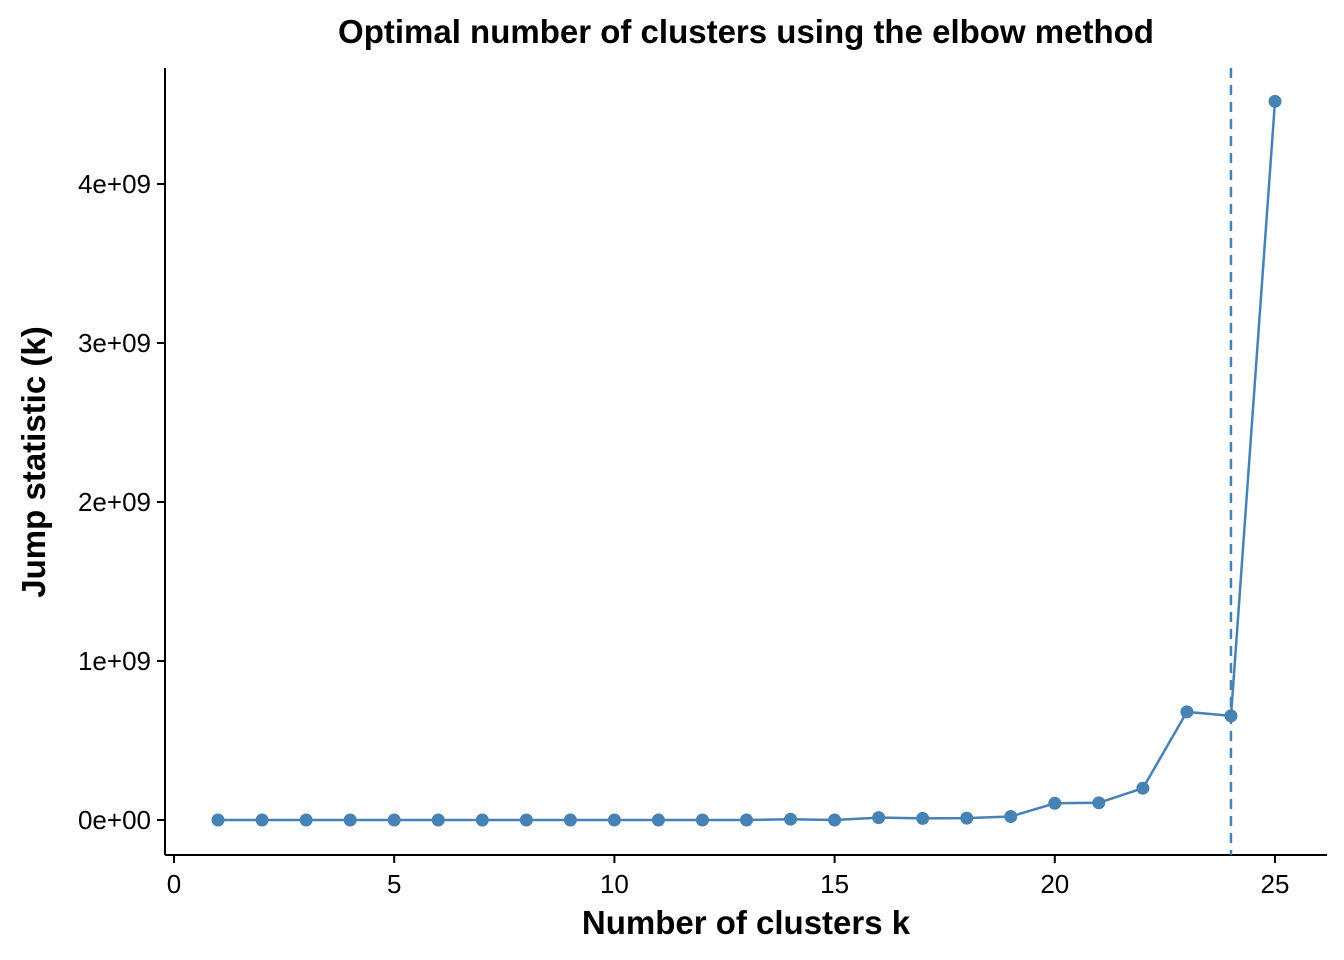  I want to click on x-tick-label: 25, so click(1275, 884).